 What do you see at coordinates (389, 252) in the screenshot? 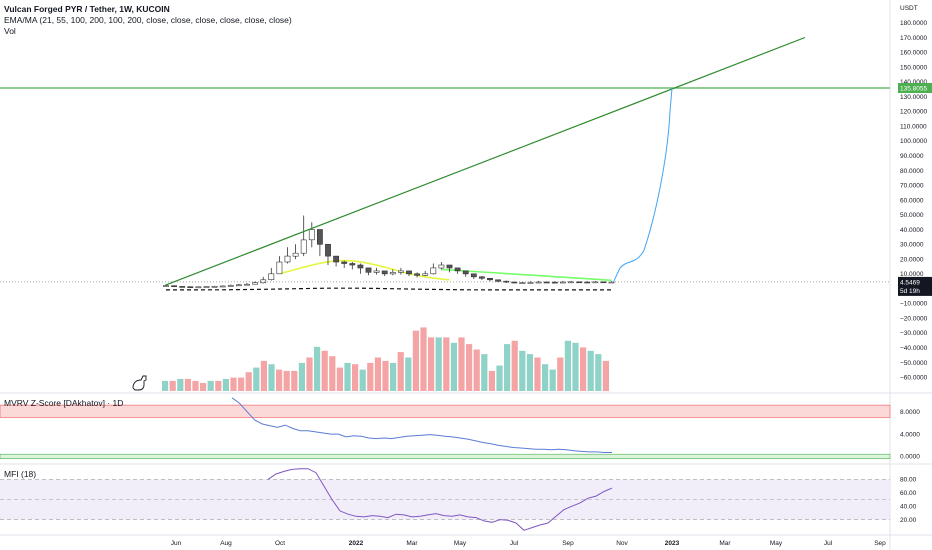
I see `candlesticks` at bounding box center [389, 252].